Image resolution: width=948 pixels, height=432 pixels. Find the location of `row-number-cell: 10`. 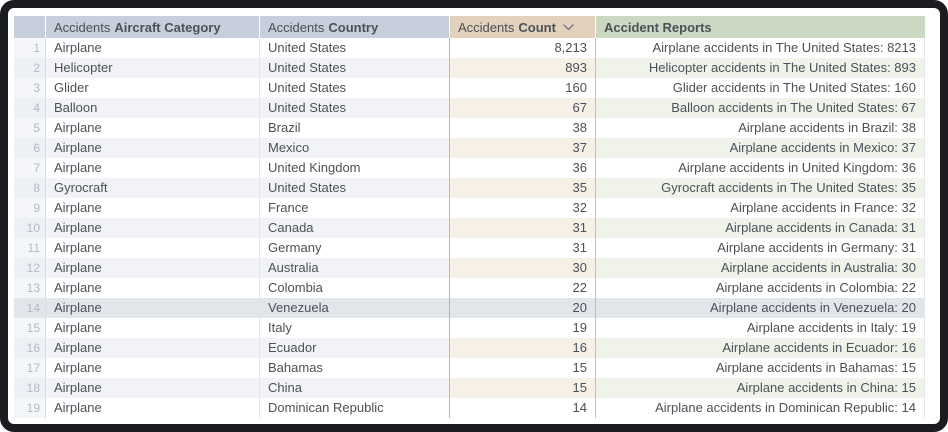

row-number-cell: 10 is located at coordinates (30, 228).